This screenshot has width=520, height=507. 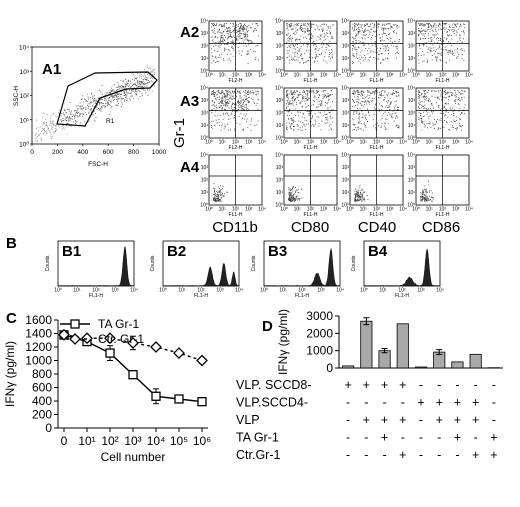 I want to click on dot-plot-x-tick: 10⁴, so click(x=469, y=143).